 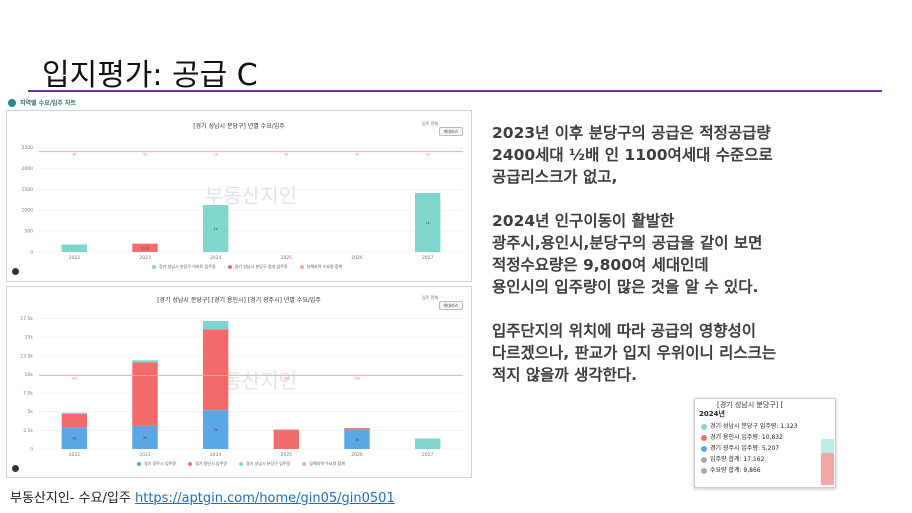 What do you see at coordinates (634, 353) in the screenshot?
I see `body-line: 다르겠으나, 판교가 입지 우위이니 리스크는` at bounding box center [634, 353].